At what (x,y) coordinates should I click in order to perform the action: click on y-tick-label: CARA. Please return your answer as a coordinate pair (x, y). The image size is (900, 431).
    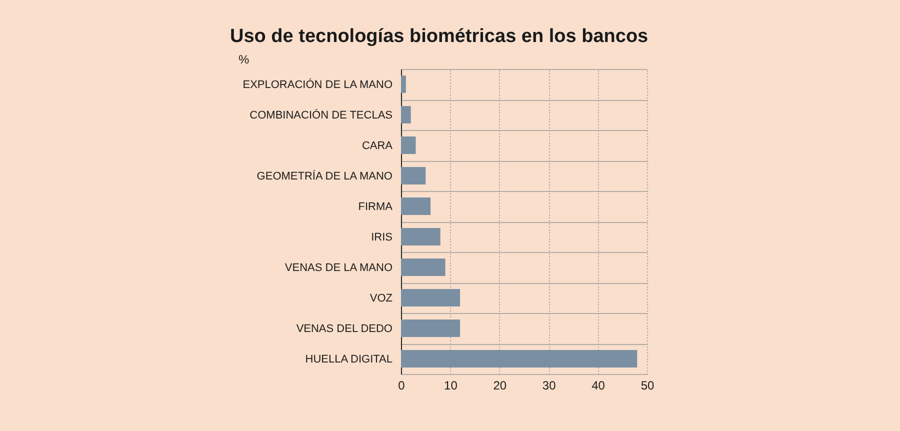
    Looking at the image, I should click on (378, 146).